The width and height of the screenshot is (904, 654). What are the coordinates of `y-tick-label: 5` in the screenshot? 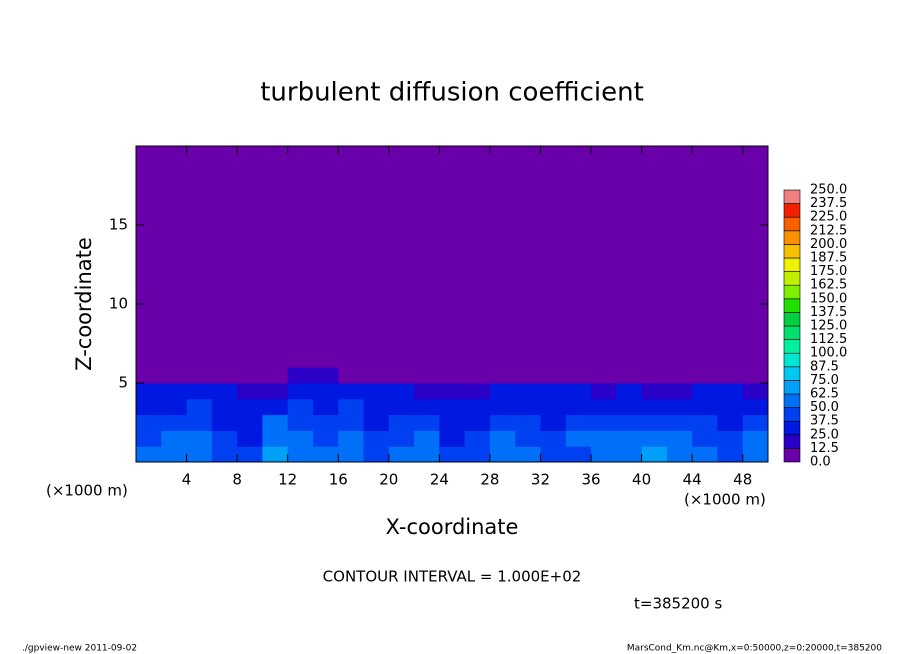 It's located at (123, 383).